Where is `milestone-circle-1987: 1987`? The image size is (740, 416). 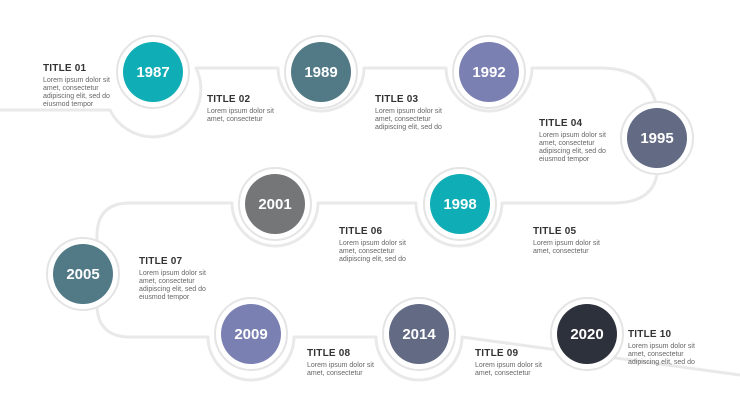
milestone-circle-1987: 1987 is located at coordinates (153, 72).